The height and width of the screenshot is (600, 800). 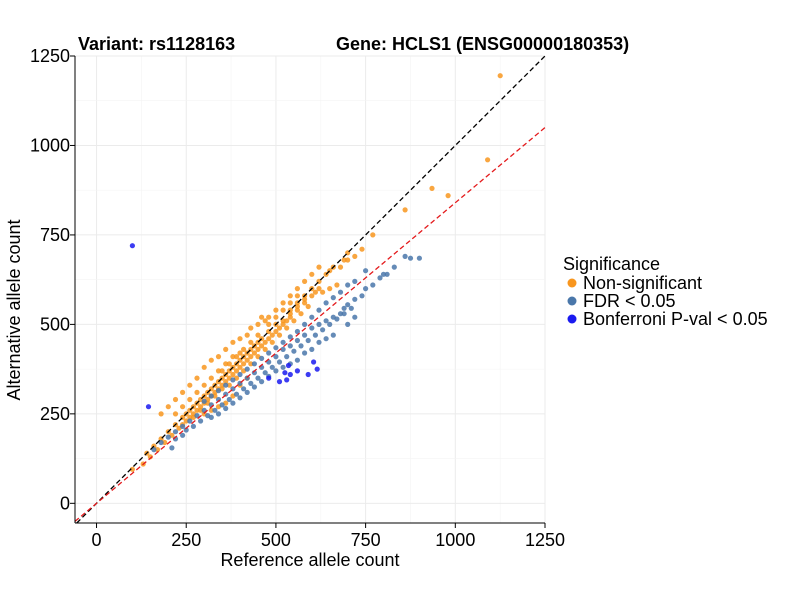 I want to click on x-axis-label: Reference allele count, so click(x=309, y=560).